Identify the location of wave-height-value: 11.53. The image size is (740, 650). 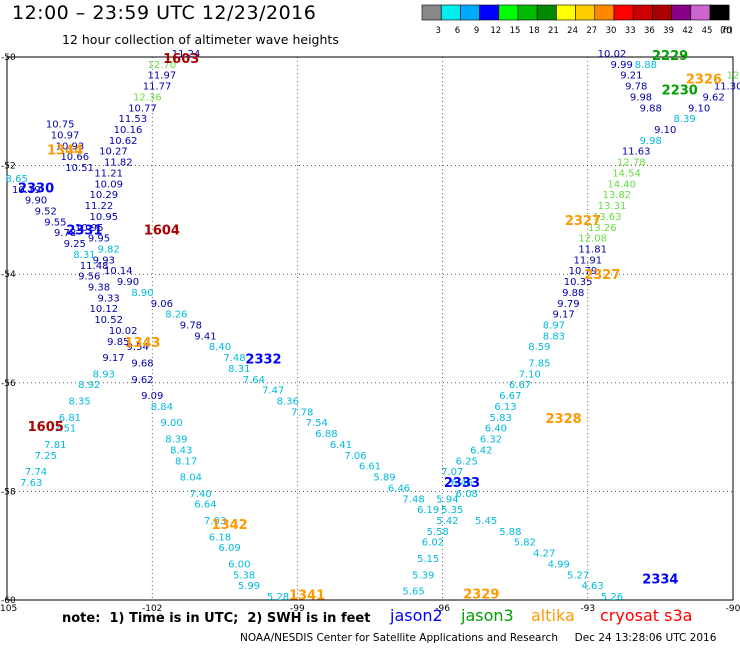
(133, 119).